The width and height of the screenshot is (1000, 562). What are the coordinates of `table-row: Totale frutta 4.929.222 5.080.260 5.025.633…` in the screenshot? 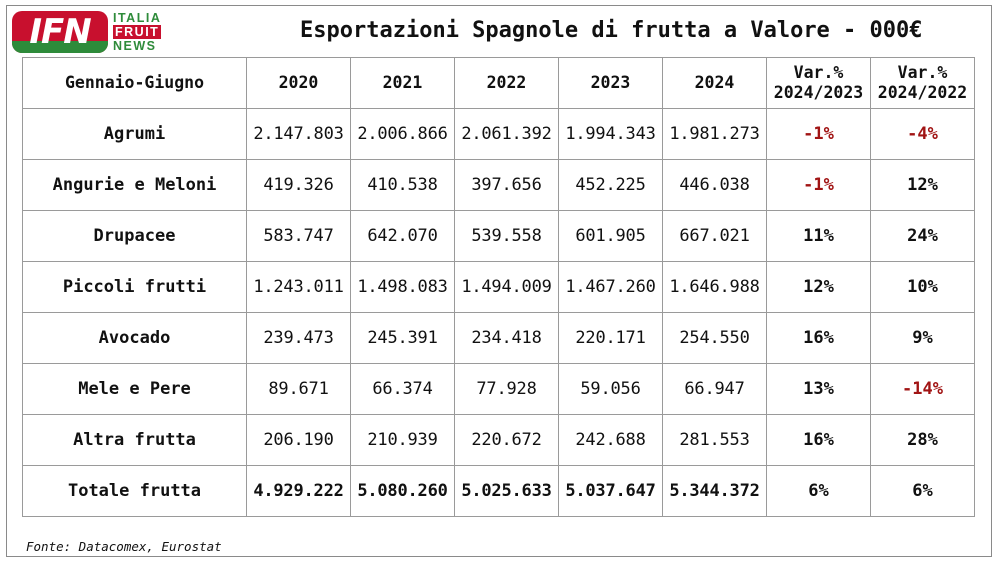 It's located at (498, 491).